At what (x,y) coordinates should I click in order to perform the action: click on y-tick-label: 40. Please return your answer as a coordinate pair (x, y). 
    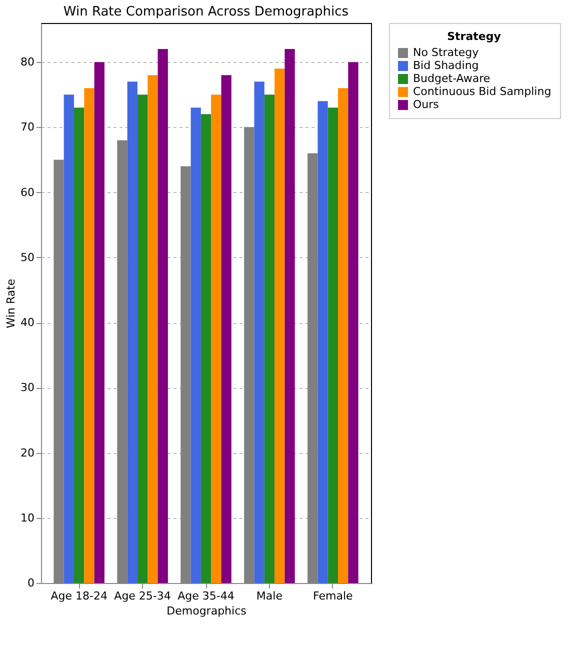
    Looking at the image, I should click on (27, 323).